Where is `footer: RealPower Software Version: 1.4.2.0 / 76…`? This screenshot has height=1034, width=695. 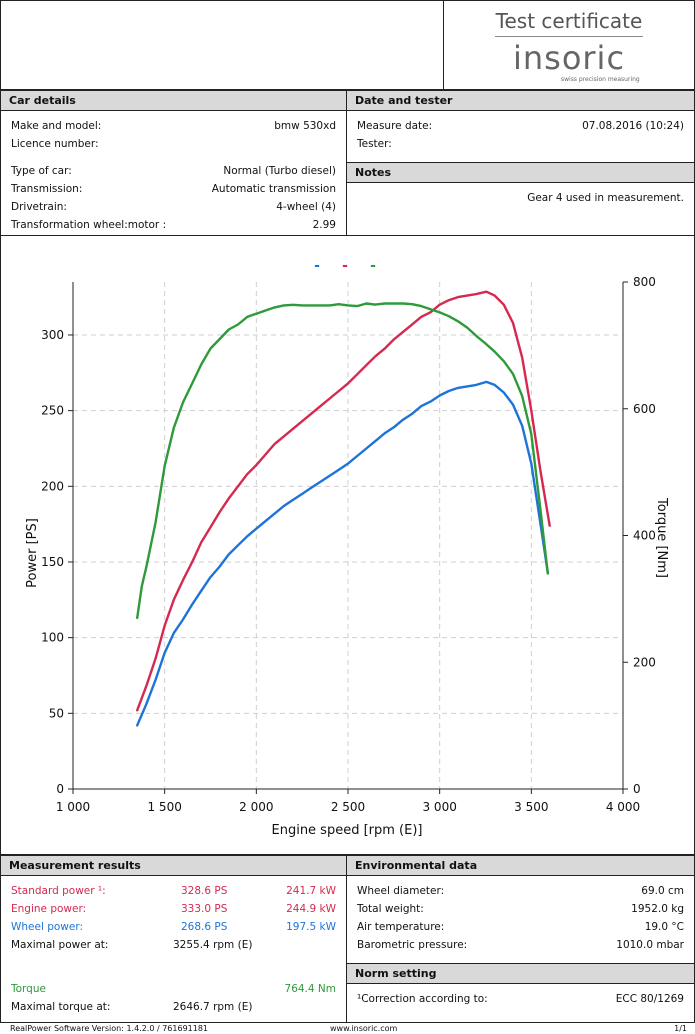 footer: RealPower Software Version: 1.4.2.0 / 76… is located at coordinates (347, 1028).